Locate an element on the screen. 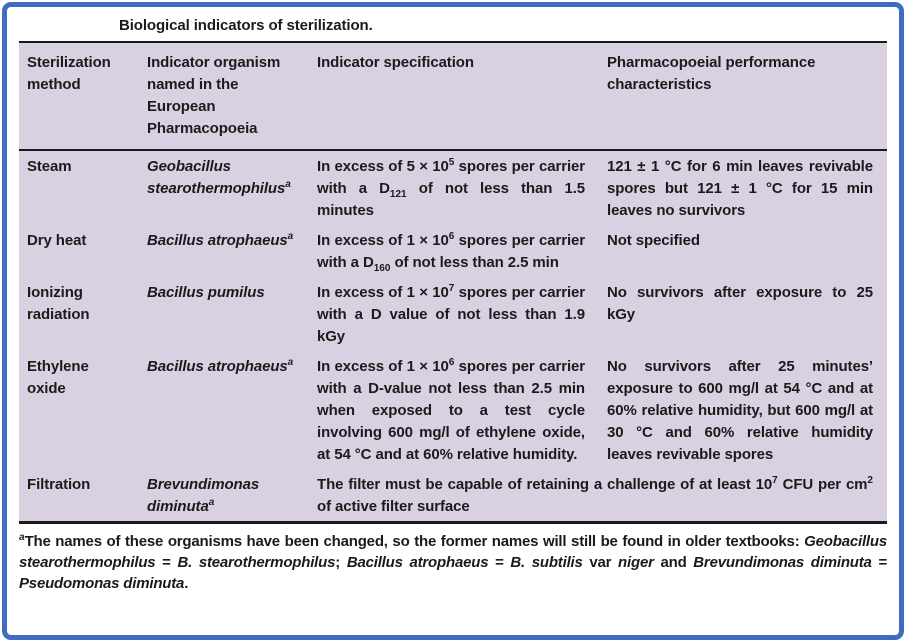  cell-method: Ethylene oxide is located at coordinates (58, 377).